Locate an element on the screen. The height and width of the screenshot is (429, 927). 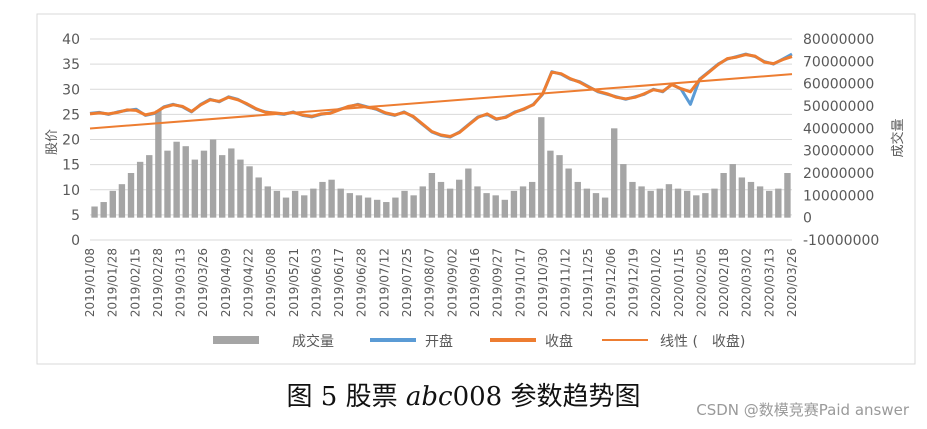
right-tick-label: 20000000 is located at coordinates (838, 174).